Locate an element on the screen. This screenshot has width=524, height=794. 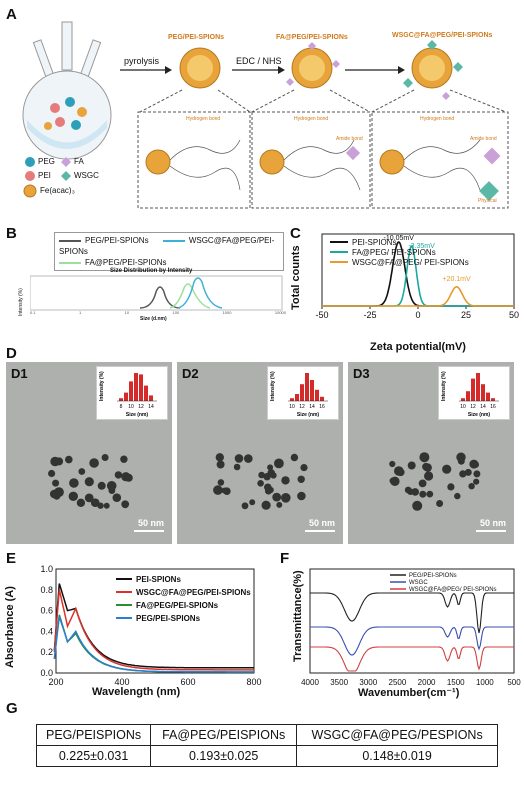
tem-image: D3 10 12 14 16 Size (nm) Intensity (%) 50 nm is located at coordinates (431, 453).